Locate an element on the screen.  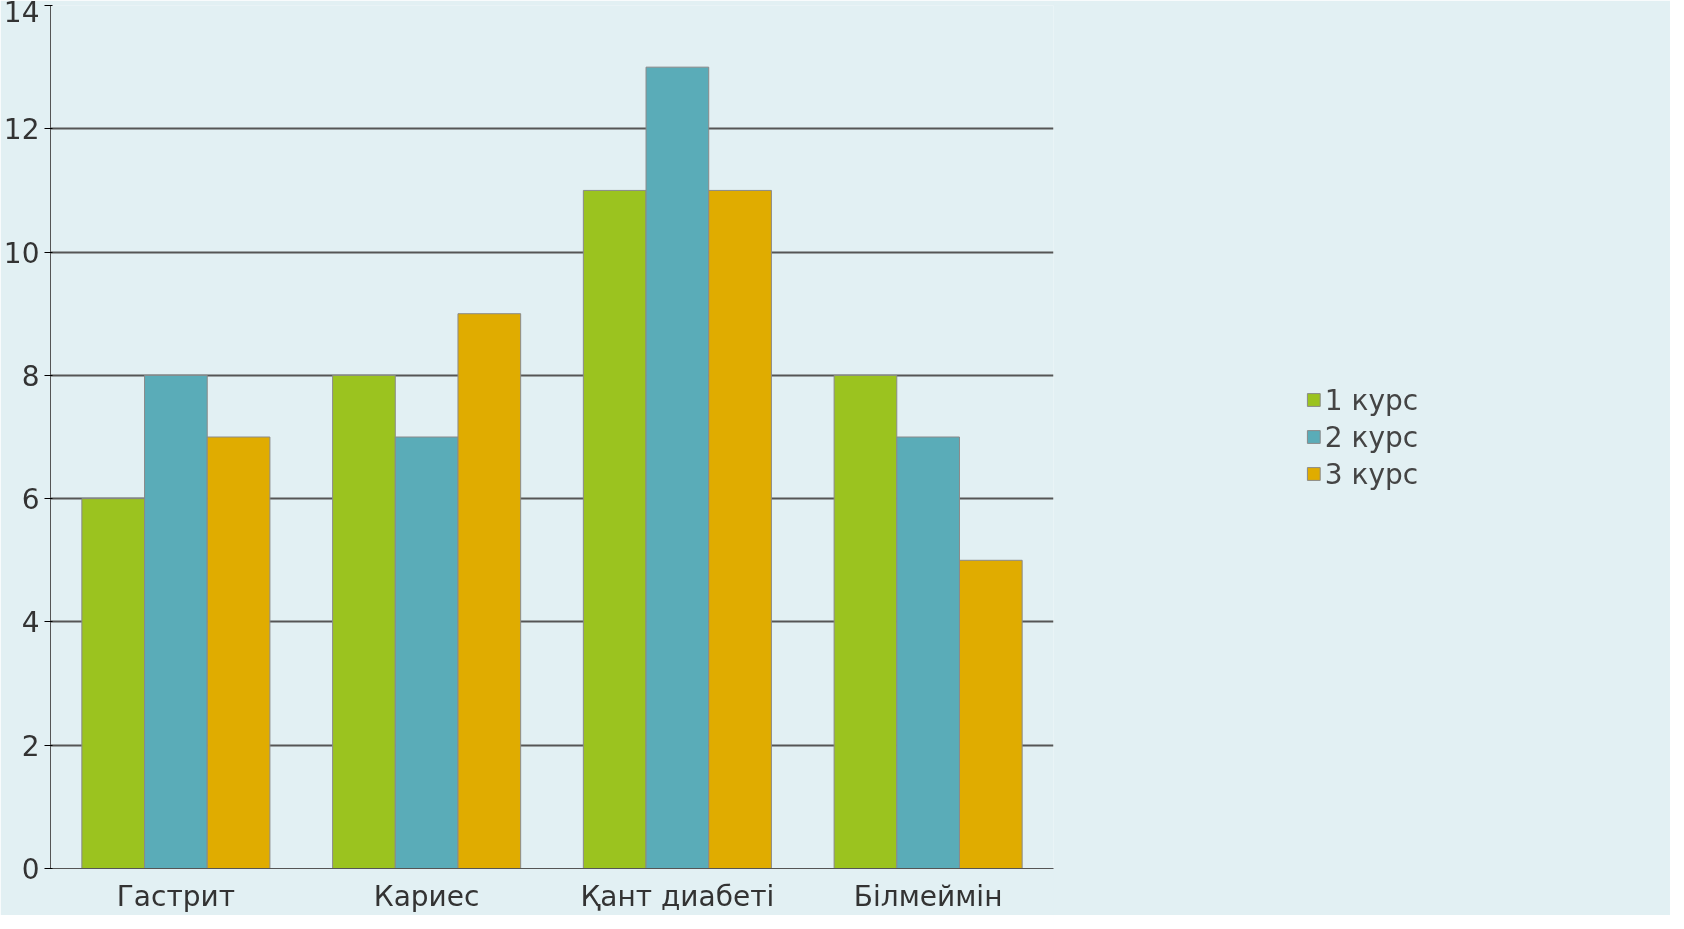
y-tick-label: 10 is located at coordinates (21, 253).